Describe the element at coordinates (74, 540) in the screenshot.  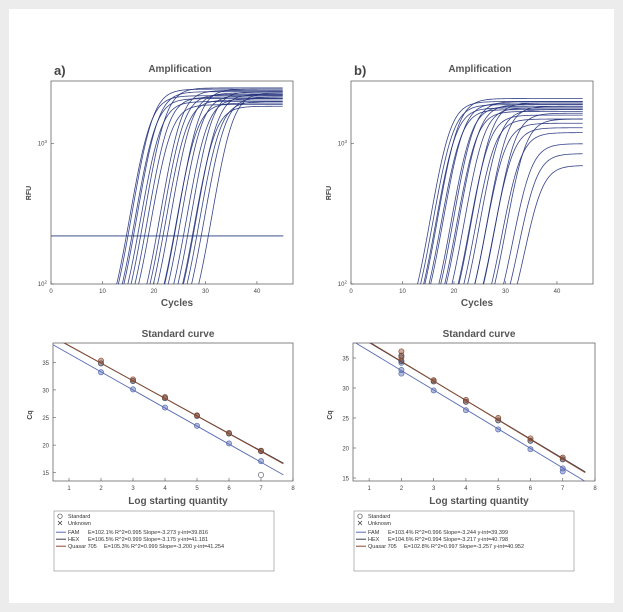
I see `legend-series-name: HEX` at that location.